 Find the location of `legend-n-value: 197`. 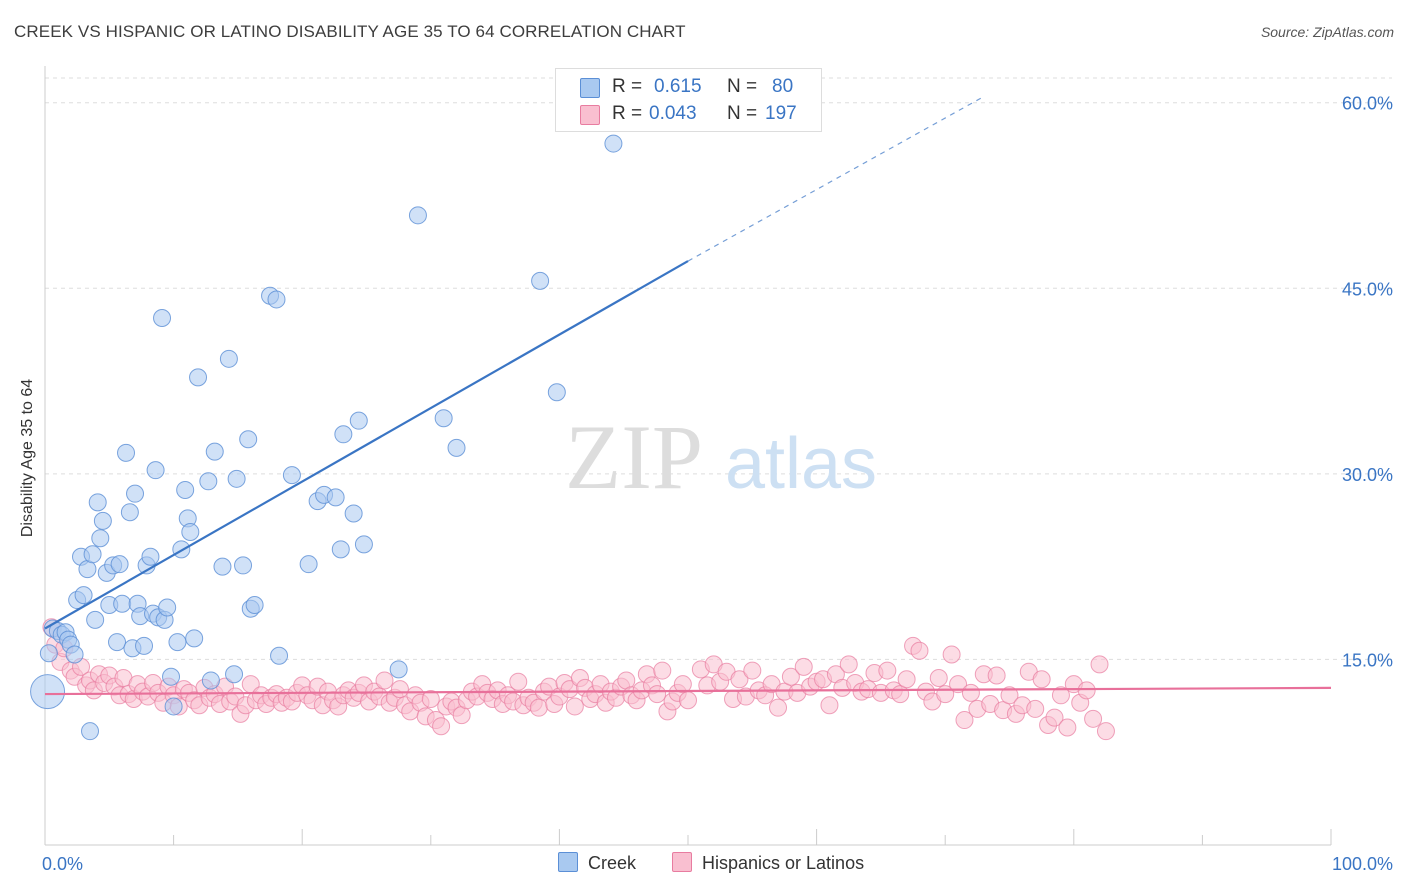

legend-n-value: 197 is located at coordinates (781, 113).